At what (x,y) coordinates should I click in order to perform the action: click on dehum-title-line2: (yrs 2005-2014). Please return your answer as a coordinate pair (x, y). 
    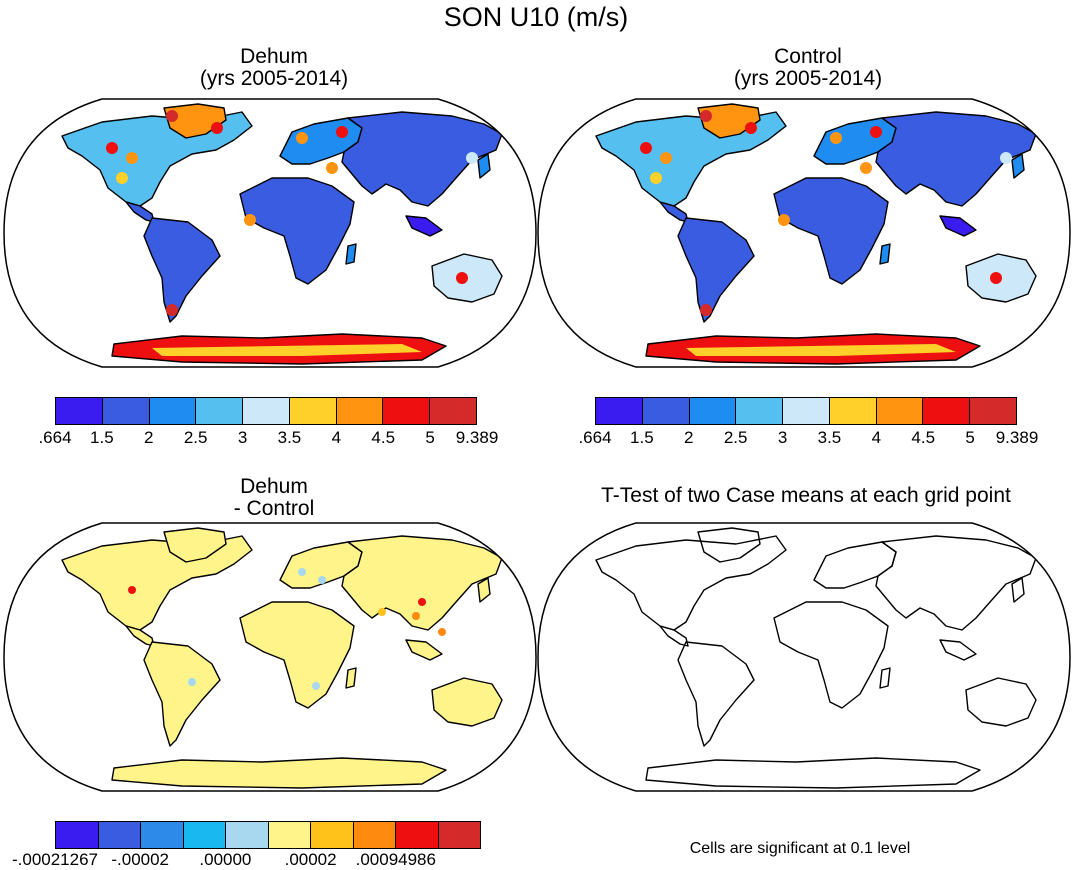
    Looking at the image, I should click on (274, 78).